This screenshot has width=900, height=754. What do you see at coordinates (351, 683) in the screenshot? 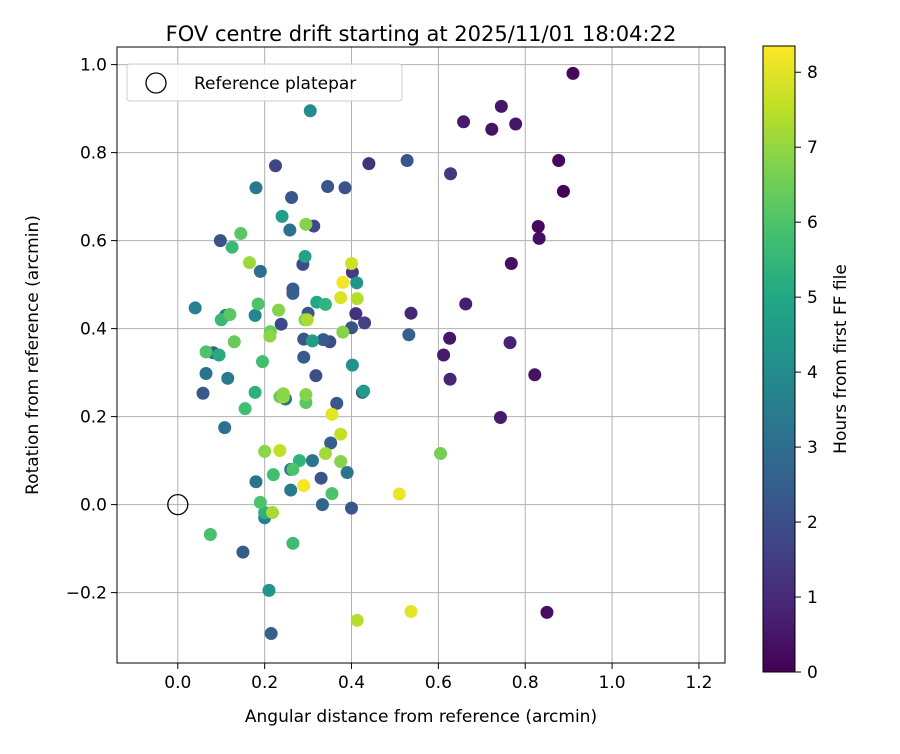
I see `x-tick-label: 0.4` at bounding box center [351, 683].